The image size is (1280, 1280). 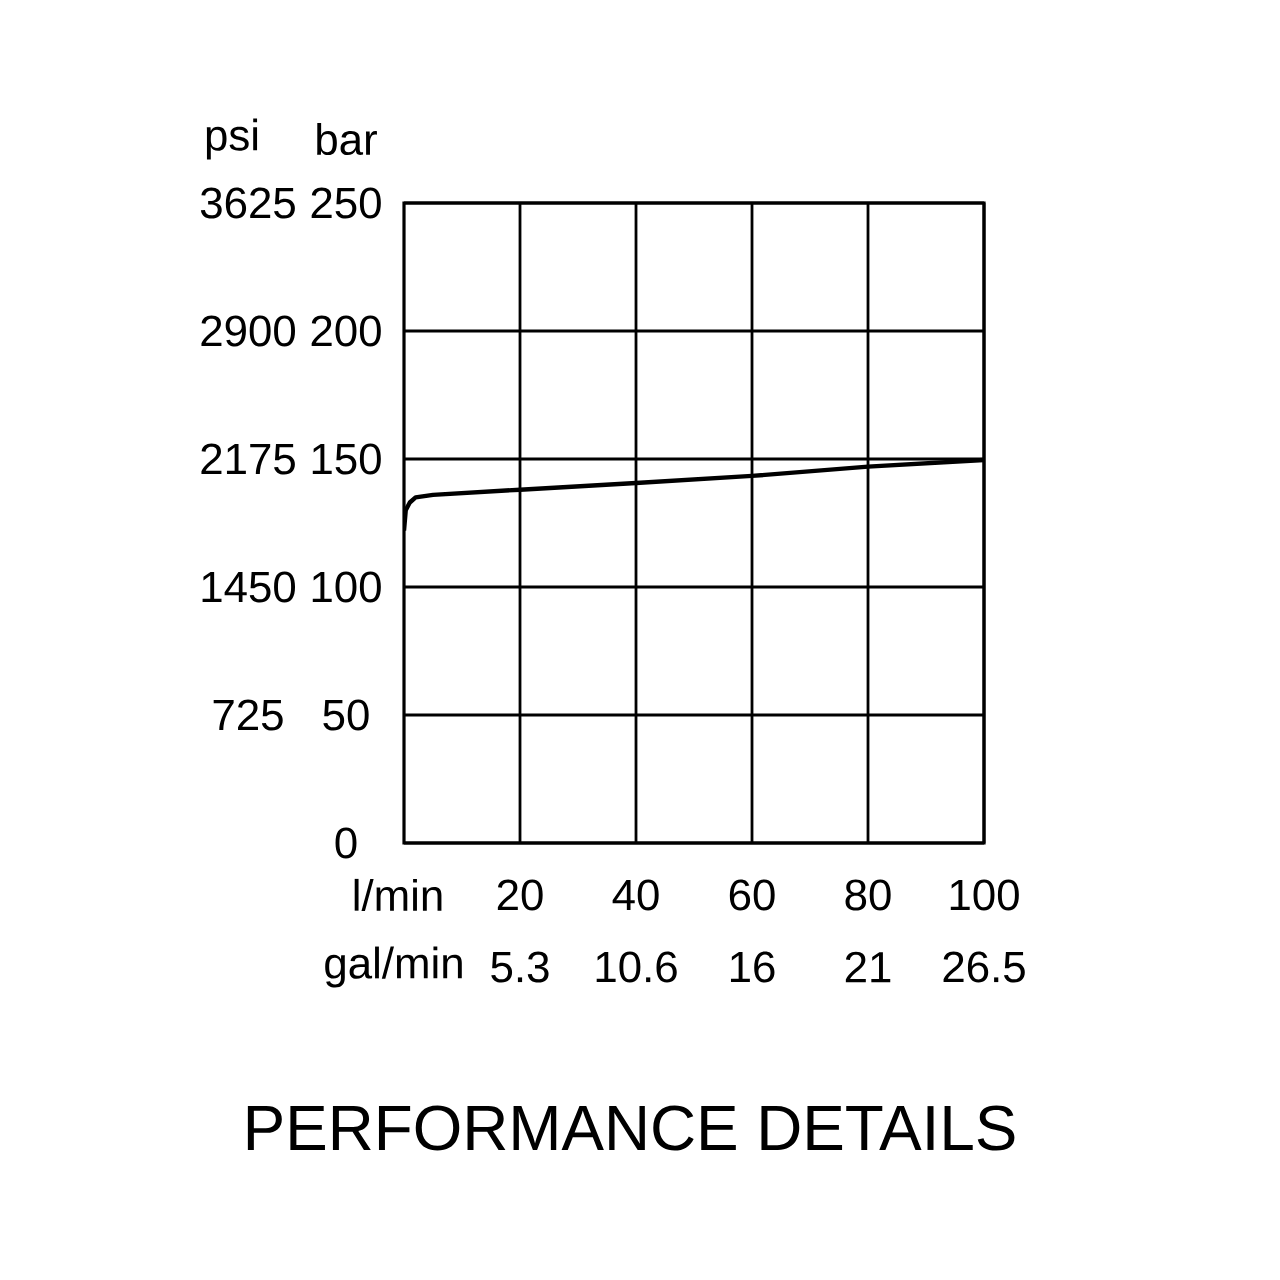 I want to click on x-axis-title: l/min, so click(x=398, y=895).